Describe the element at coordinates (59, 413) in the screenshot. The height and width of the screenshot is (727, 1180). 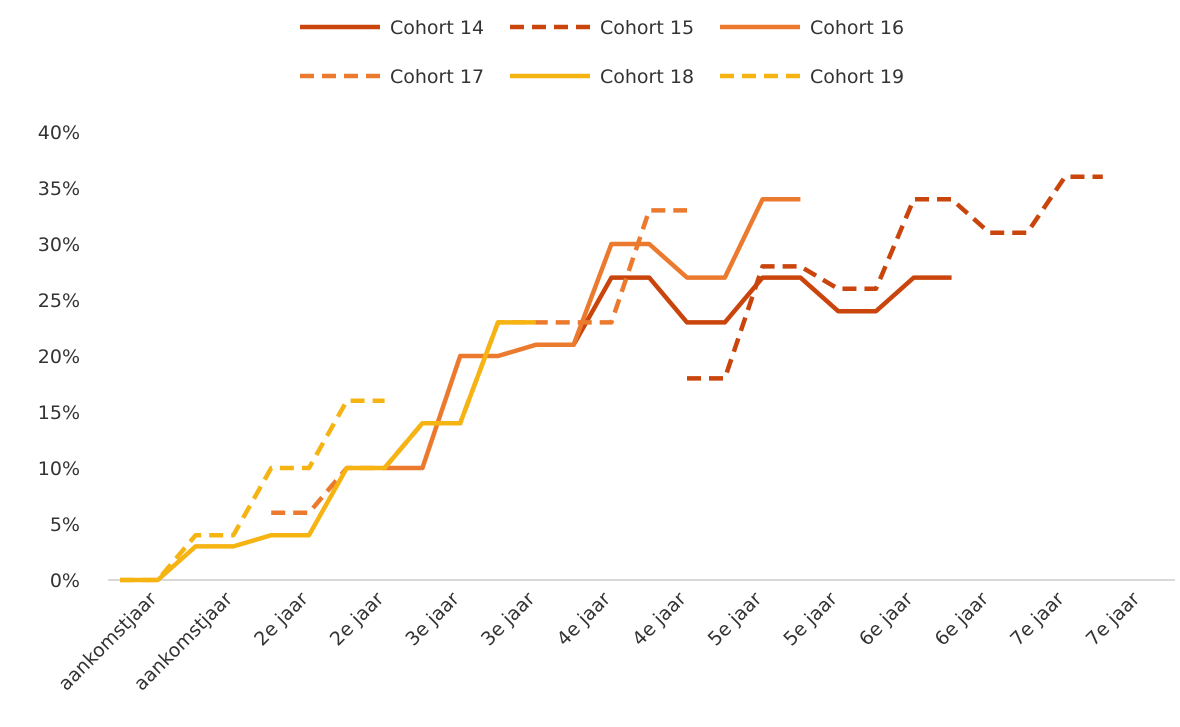
I see `y-tick-label: 15%` at that location.